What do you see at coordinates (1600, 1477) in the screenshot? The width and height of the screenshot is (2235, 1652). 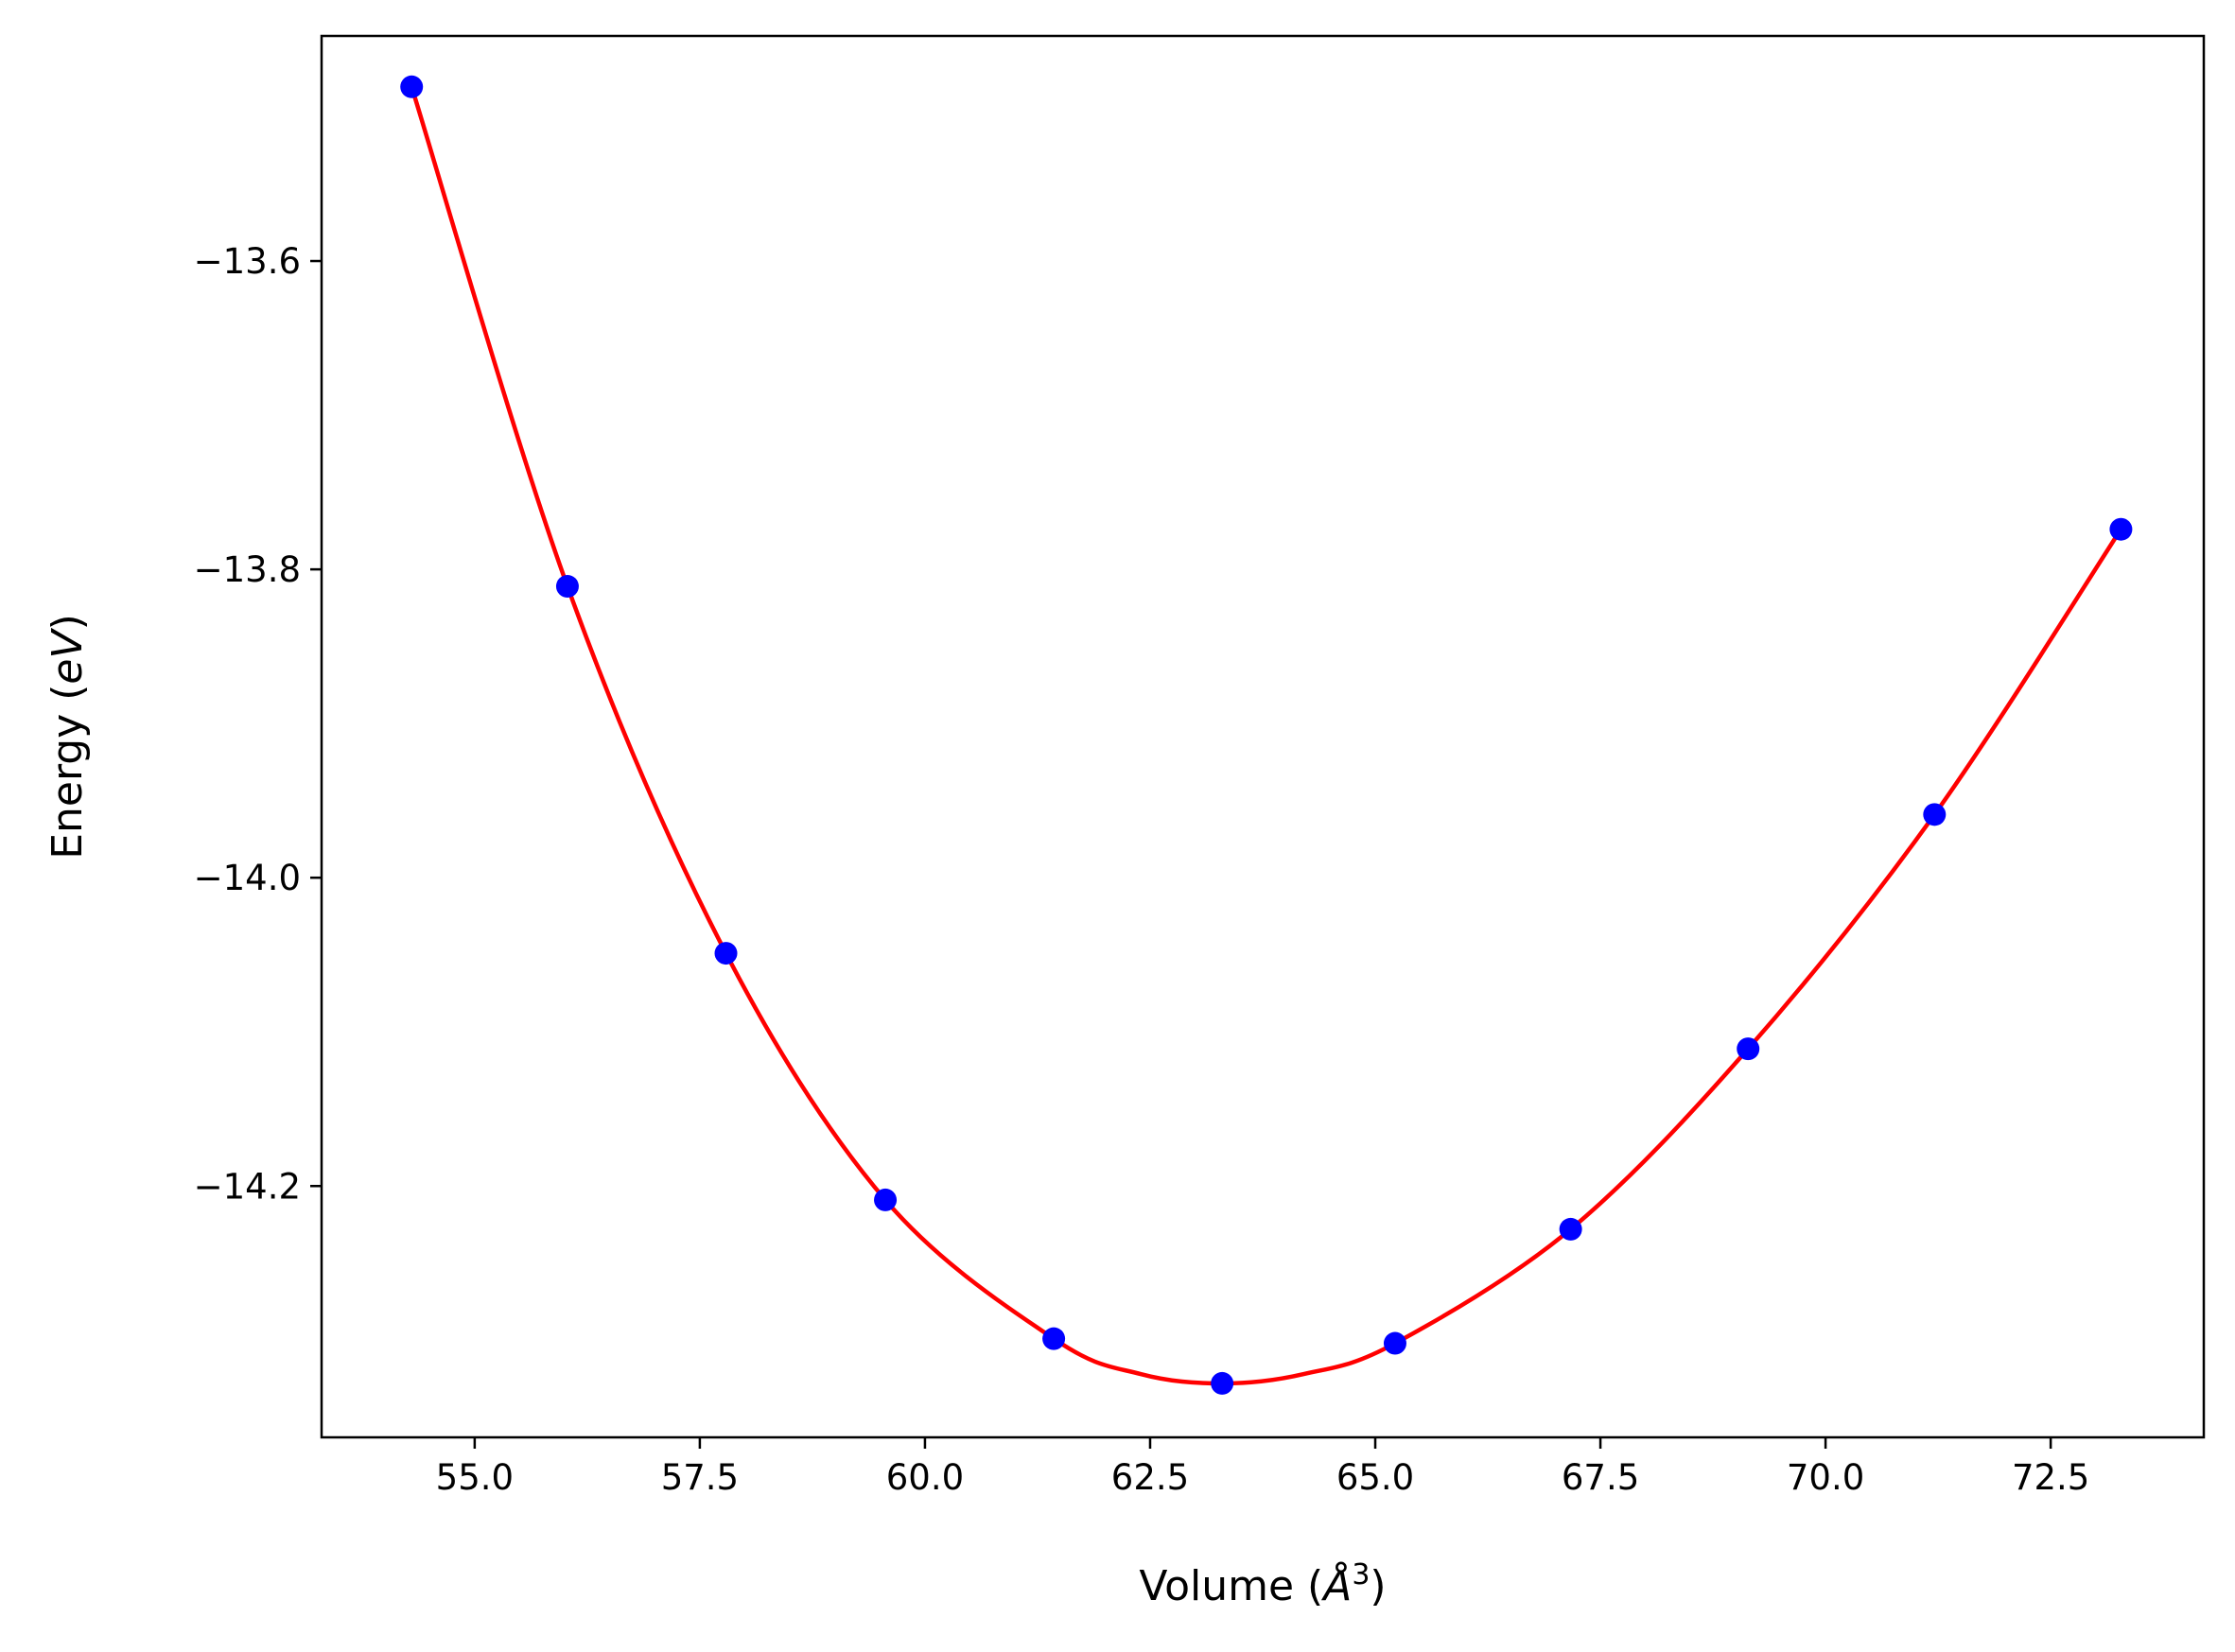 I see `x-tick-label: 67.5` at bounding box center [1600, 1477].